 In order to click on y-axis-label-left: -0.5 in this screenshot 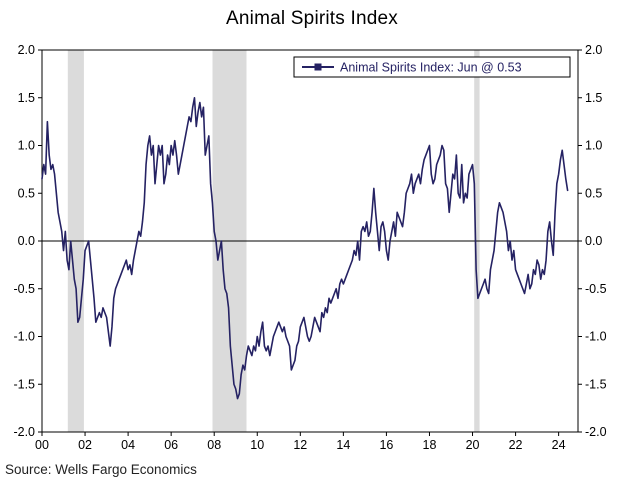, I will do `click(24, 289)`.